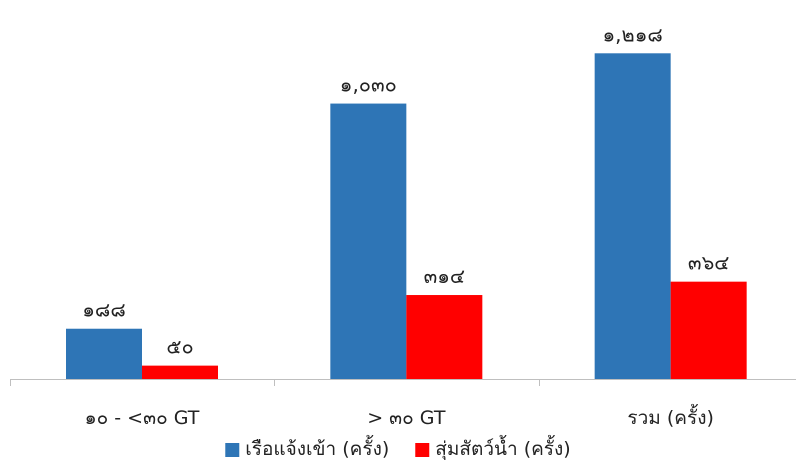 Image resolution: width=796 pixels, height=471 pixels. I want to click on x-tick-label-2: รวม (ครั้ง), so click(670, 416).